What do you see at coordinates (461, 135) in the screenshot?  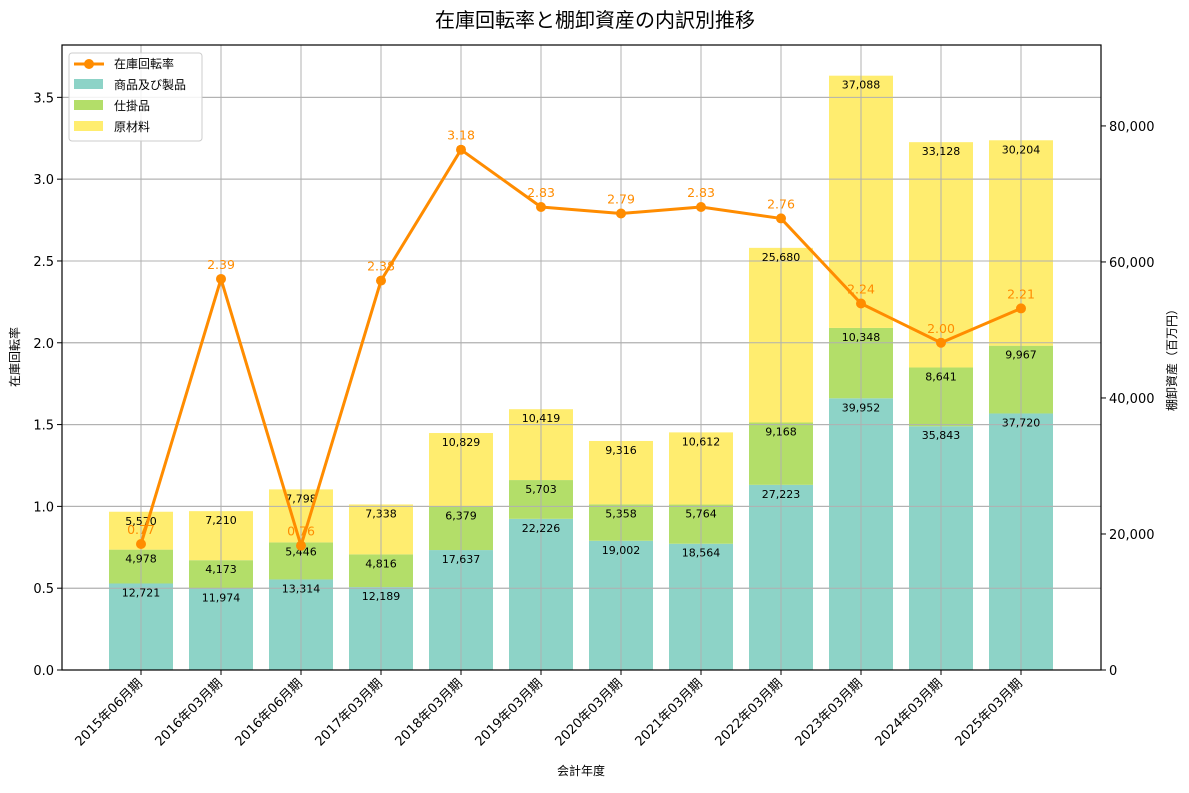 I see `turnover-value-label: 3.18` at bounding box center [461, 135].